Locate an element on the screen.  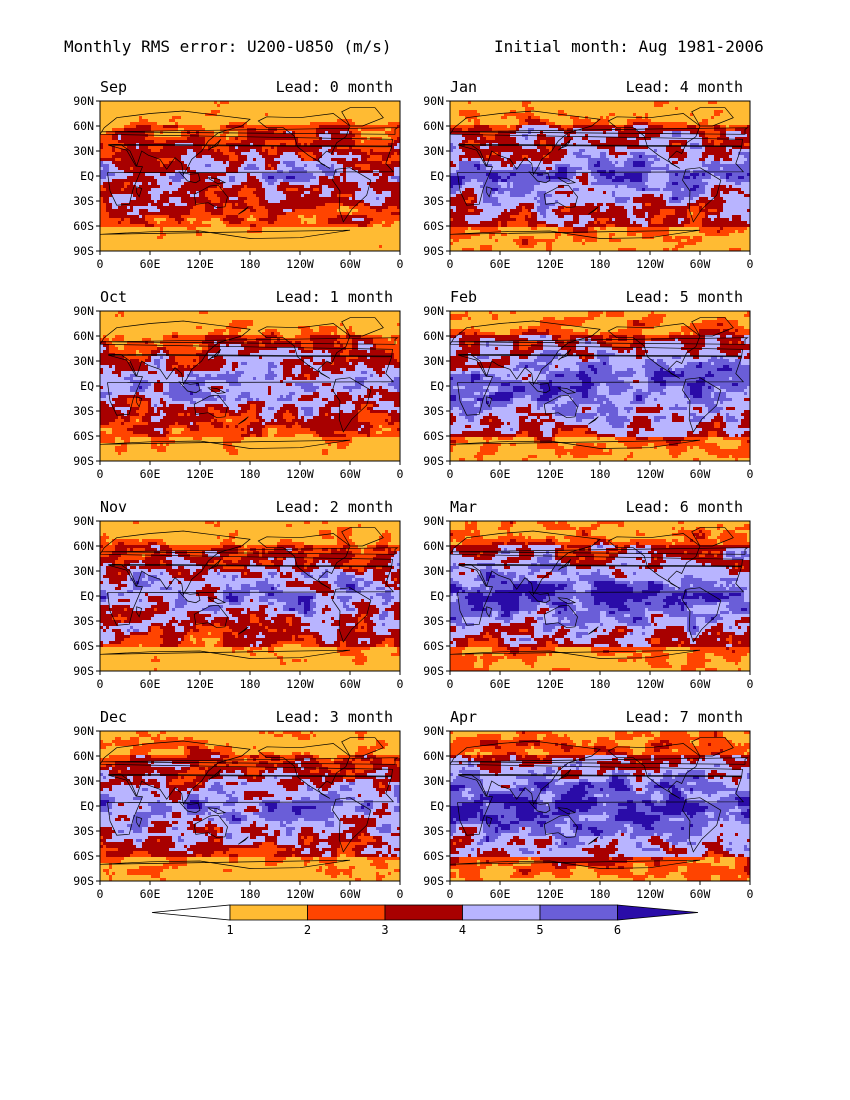
lat-tick-label: 30N is located at coordinates (83, 781).